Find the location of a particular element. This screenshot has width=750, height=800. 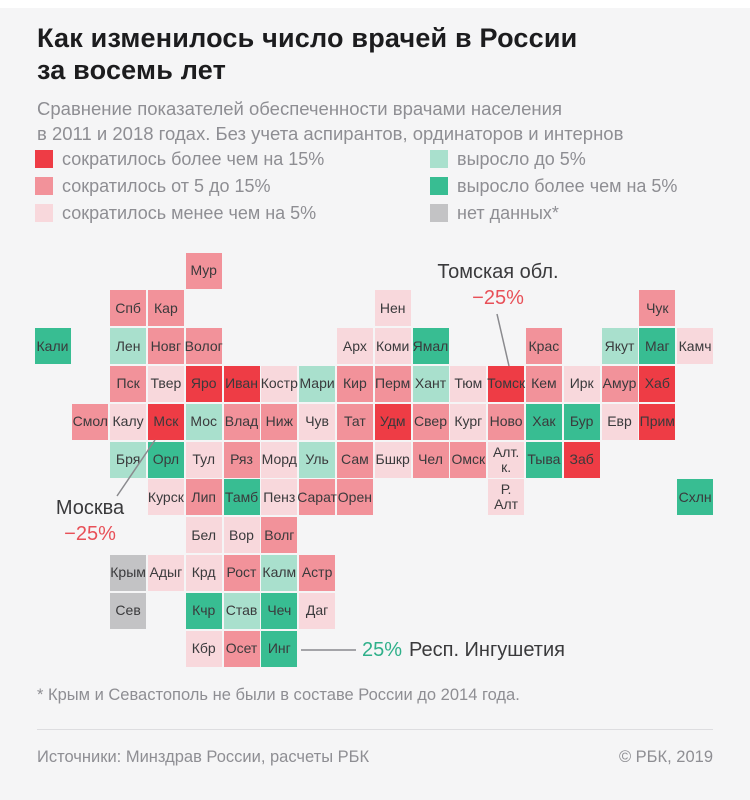

footer-divider is located at coordinates (375, 729).